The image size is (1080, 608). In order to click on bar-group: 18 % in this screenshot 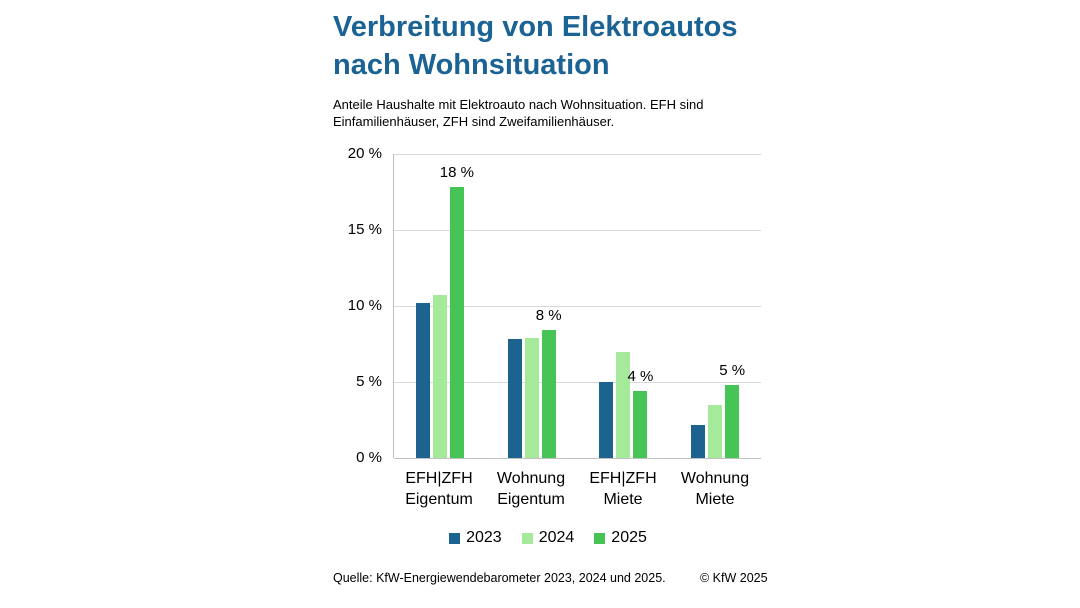, I will do `click(440, 306)`.